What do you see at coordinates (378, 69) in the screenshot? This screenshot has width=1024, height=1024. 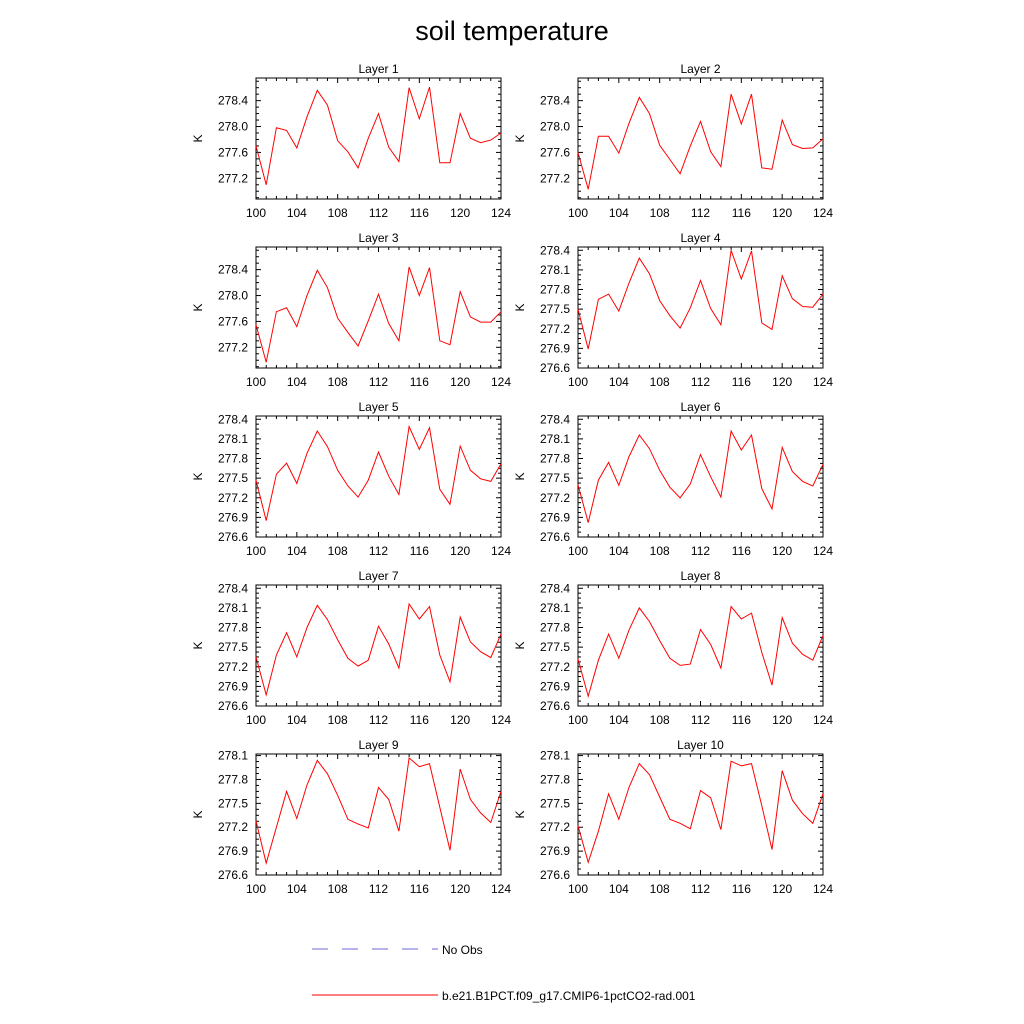 I see `panel-title: Layer 1` at bounding box center [378, 69].